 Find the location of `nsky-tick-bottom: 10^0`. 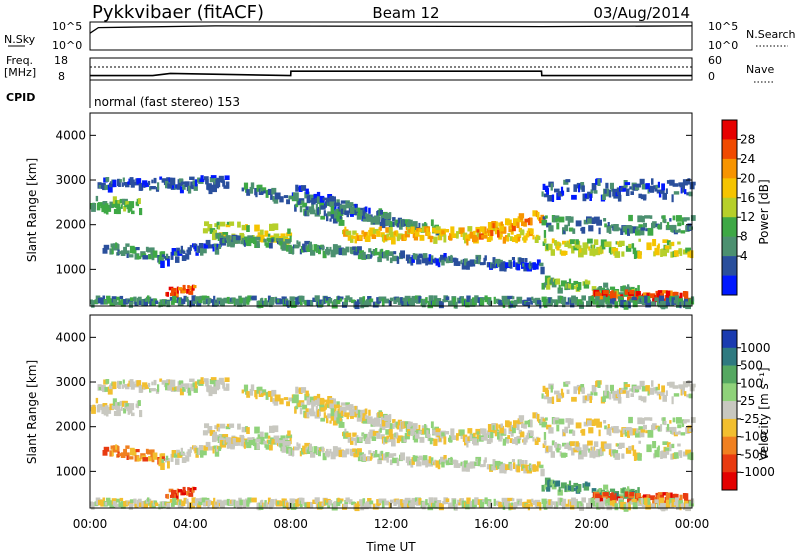

nsky-tick-bottom: 10^0 is located at coordinates (67, 45).